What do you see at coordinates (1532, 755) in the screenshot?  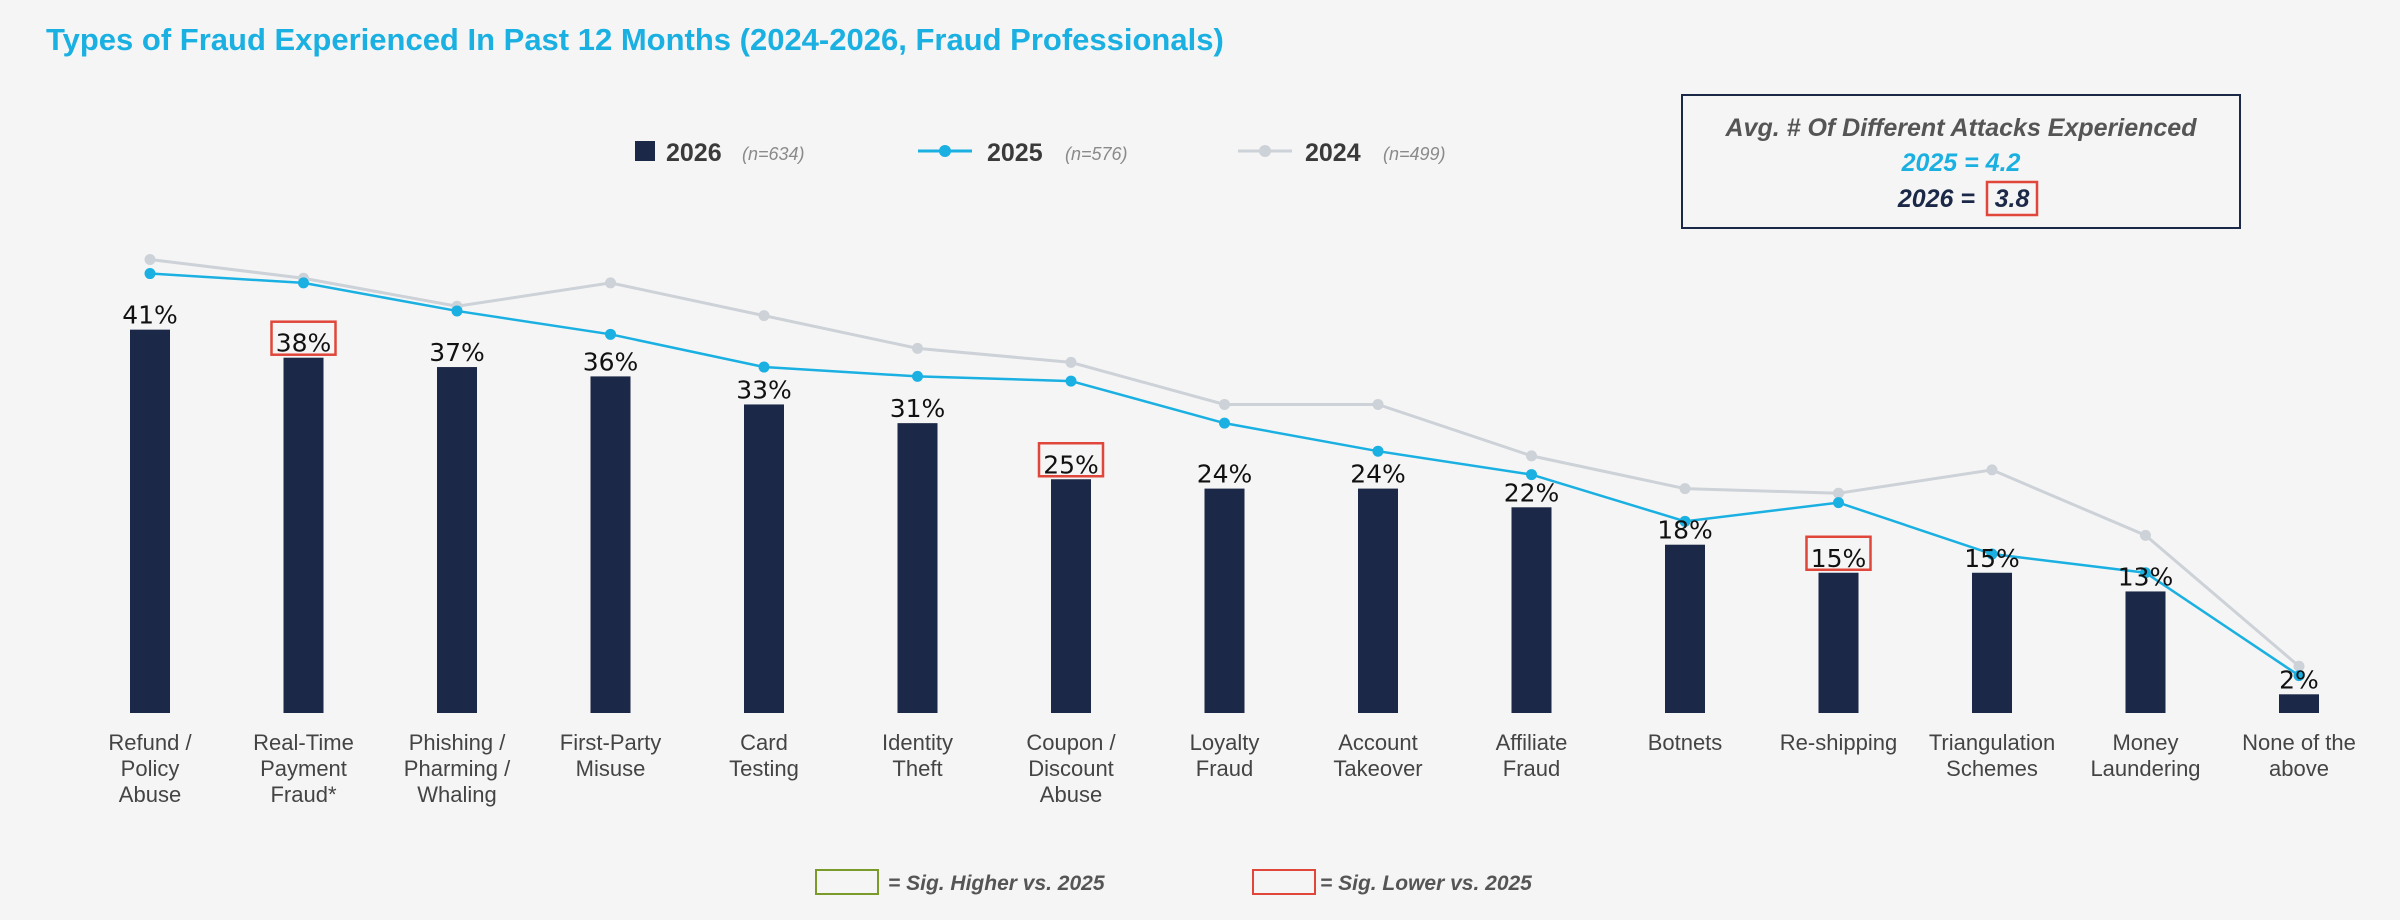 I see `category-label: Affiliate Fraud` at bounding box center [1532, 755].